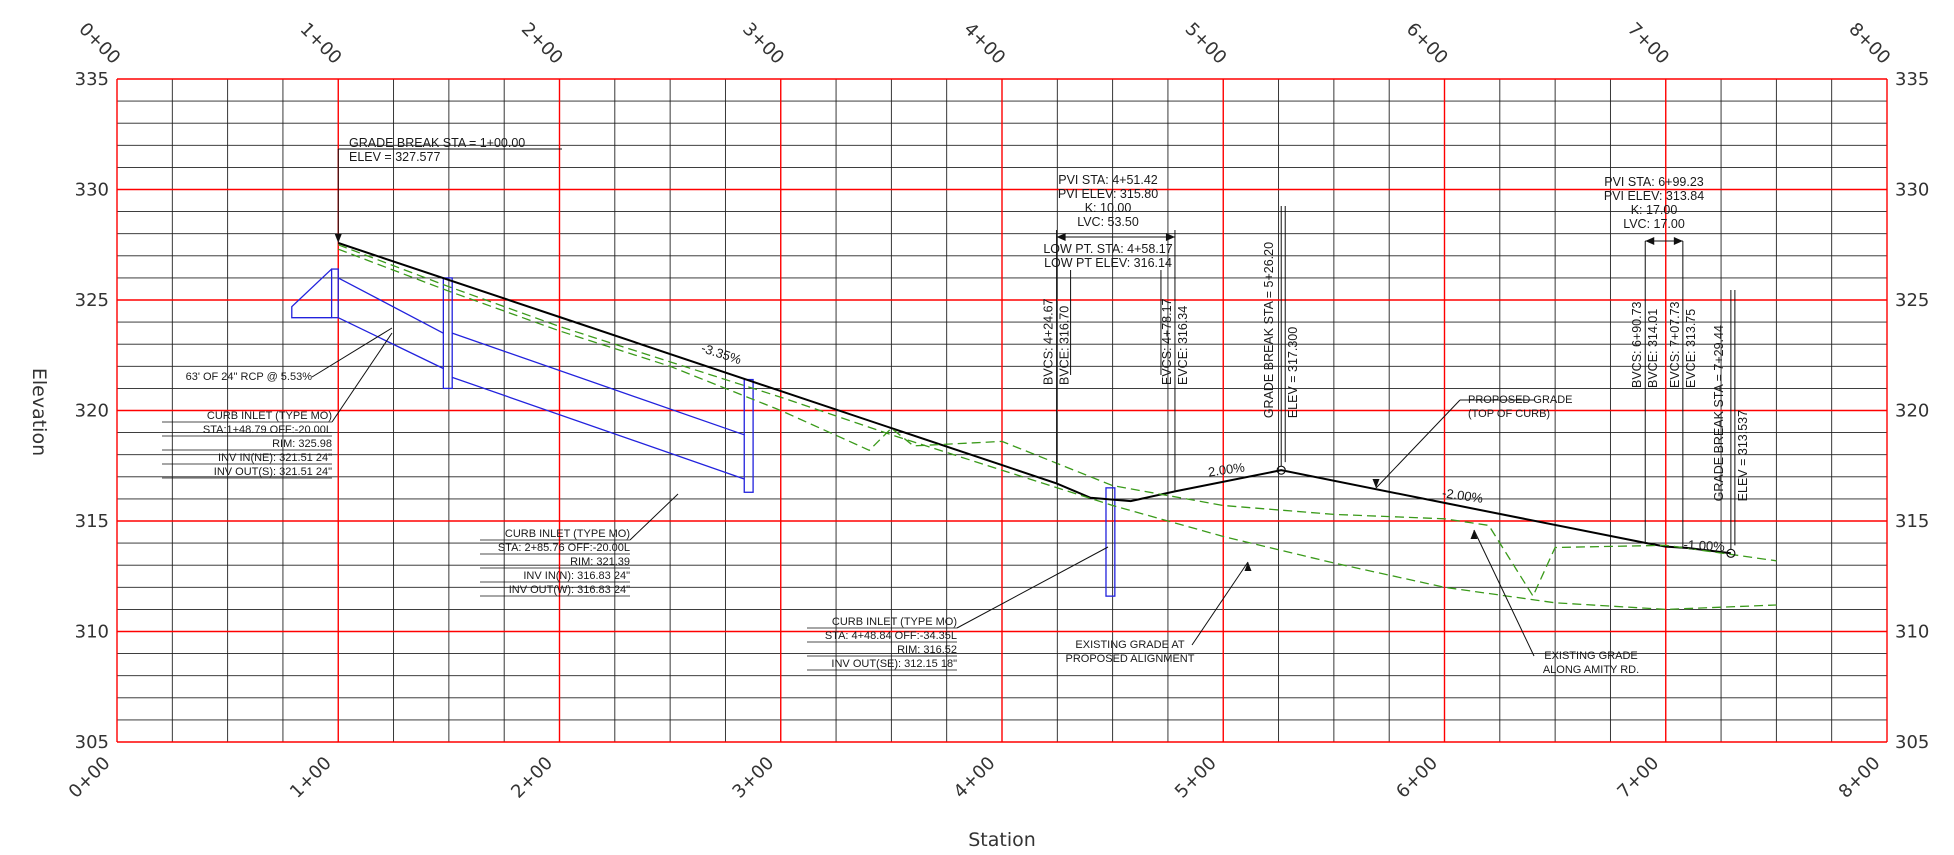 The height and width of the screenshot is (855, 1954). What do you see at coordinates (1912, 190) in the screenshot?
I see `y-tick-label-right: 330` at bounding box center [1912, 190].